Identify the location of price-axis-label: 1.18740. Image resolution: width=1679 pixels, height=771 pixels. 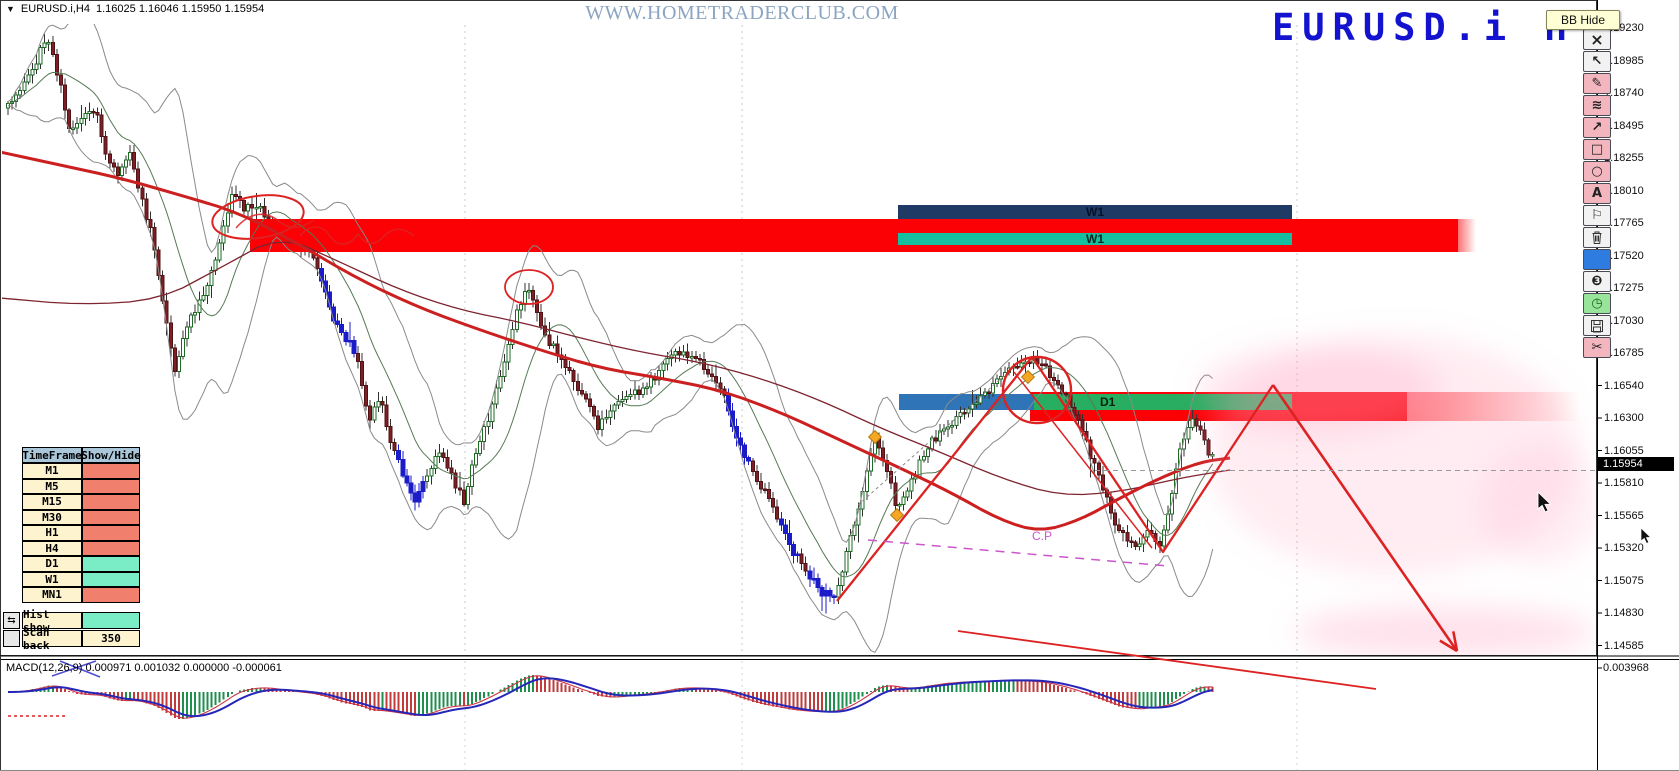
(1624, 93).